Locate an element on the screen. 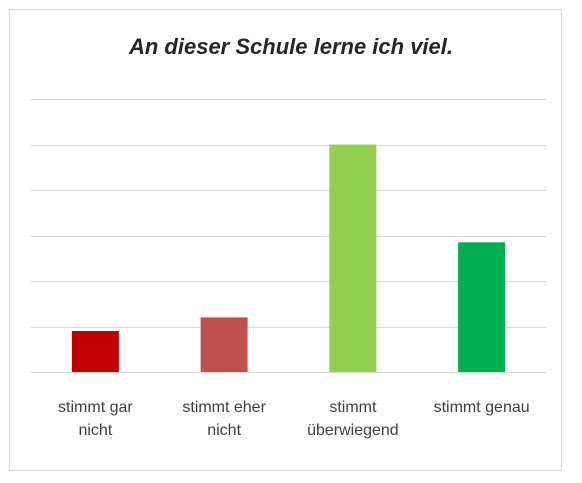  x-tick-label: stimmt gar nicht is located at coordinates (95, 419).